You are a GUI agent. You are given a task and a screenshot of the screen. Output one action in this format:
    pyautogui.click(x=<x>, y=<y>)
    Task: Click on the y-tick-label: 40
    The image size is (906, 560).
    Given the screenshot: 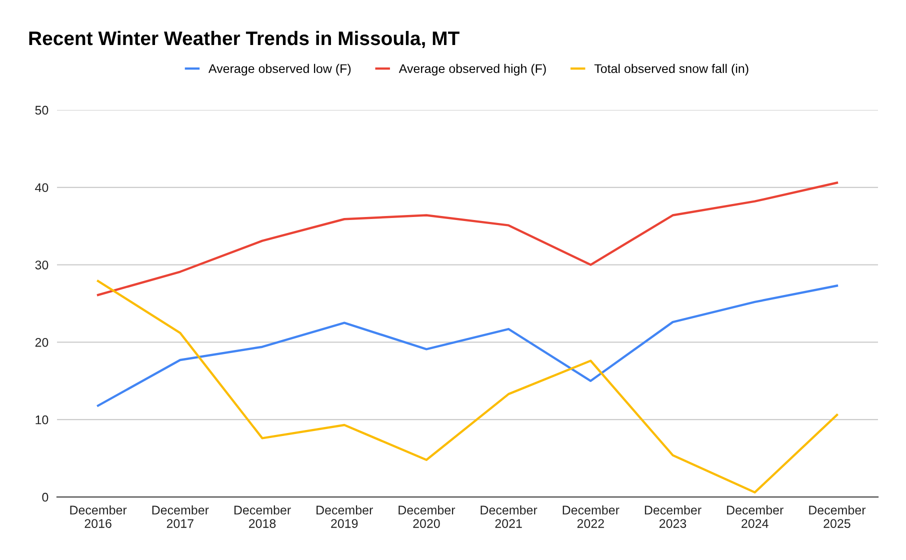 What is the action you would take?
    pyautogui.click(x=41, y=187)
    